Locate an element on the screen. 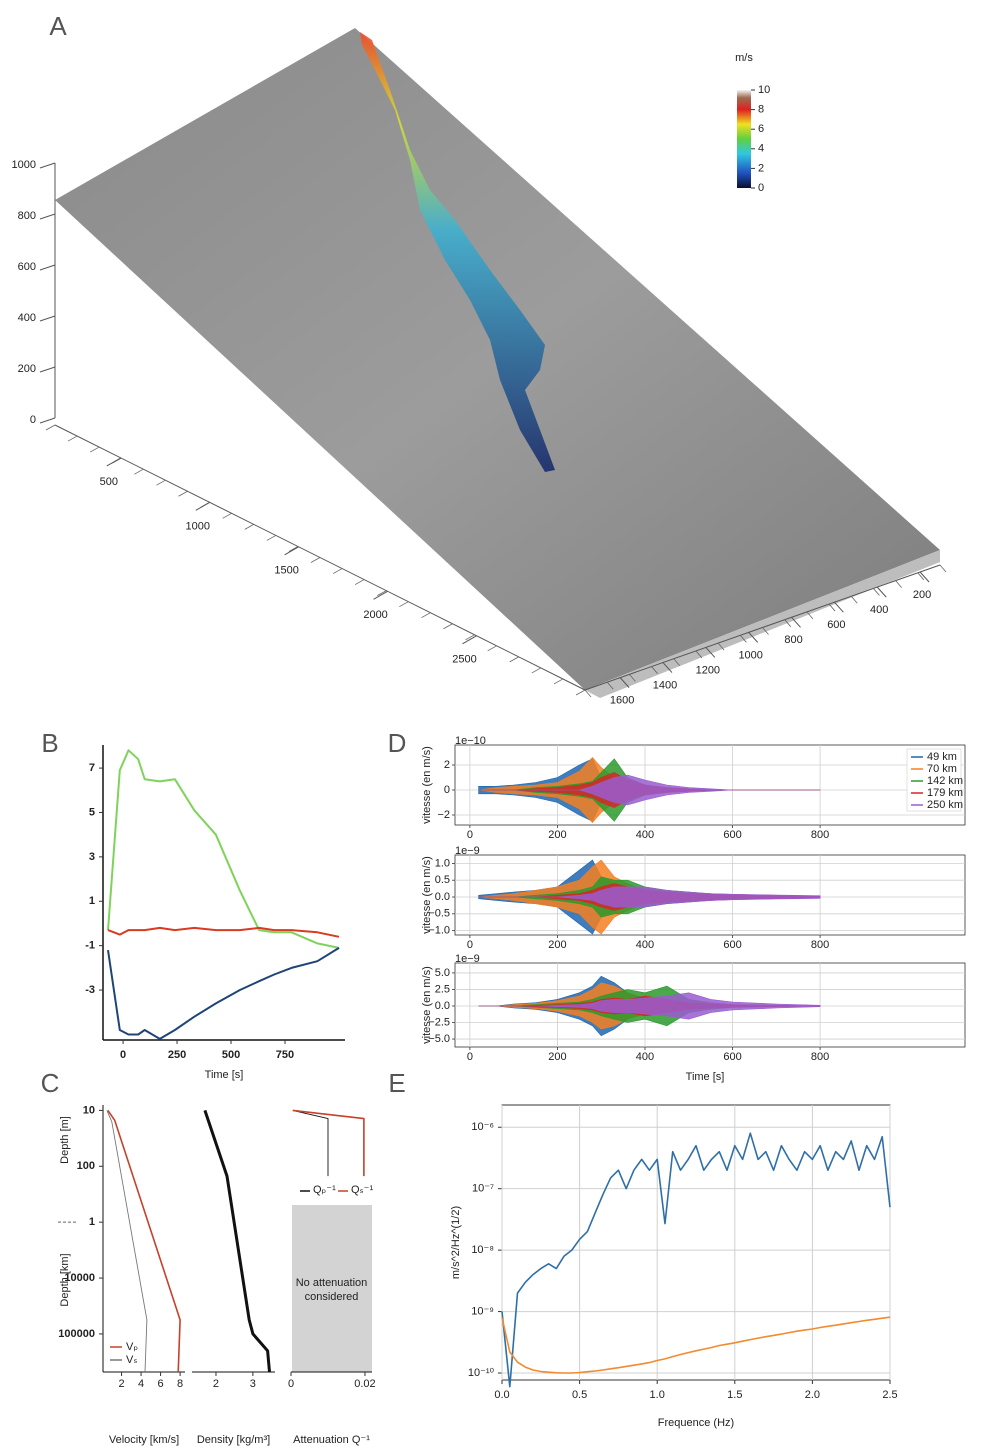 The width and height of the screenshot is (982, 1448). legend-label: Vₚ is located at coordinates (132, 1347).